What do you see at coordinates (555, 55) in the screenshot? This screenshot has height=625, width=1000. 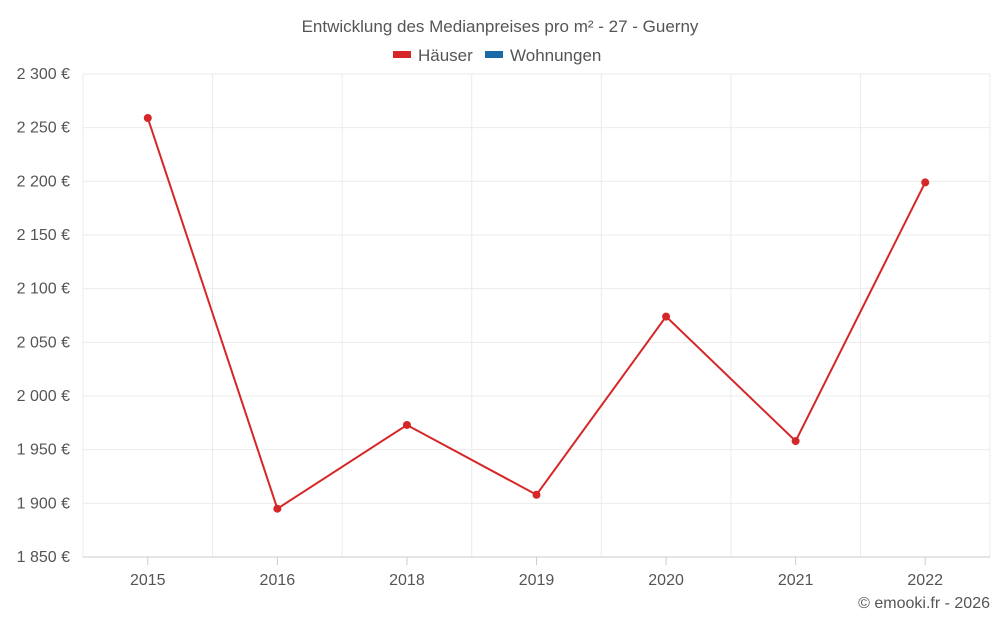 I see `legend-label-wohnungen: Wohnungen` at bounding box center [555, 55].